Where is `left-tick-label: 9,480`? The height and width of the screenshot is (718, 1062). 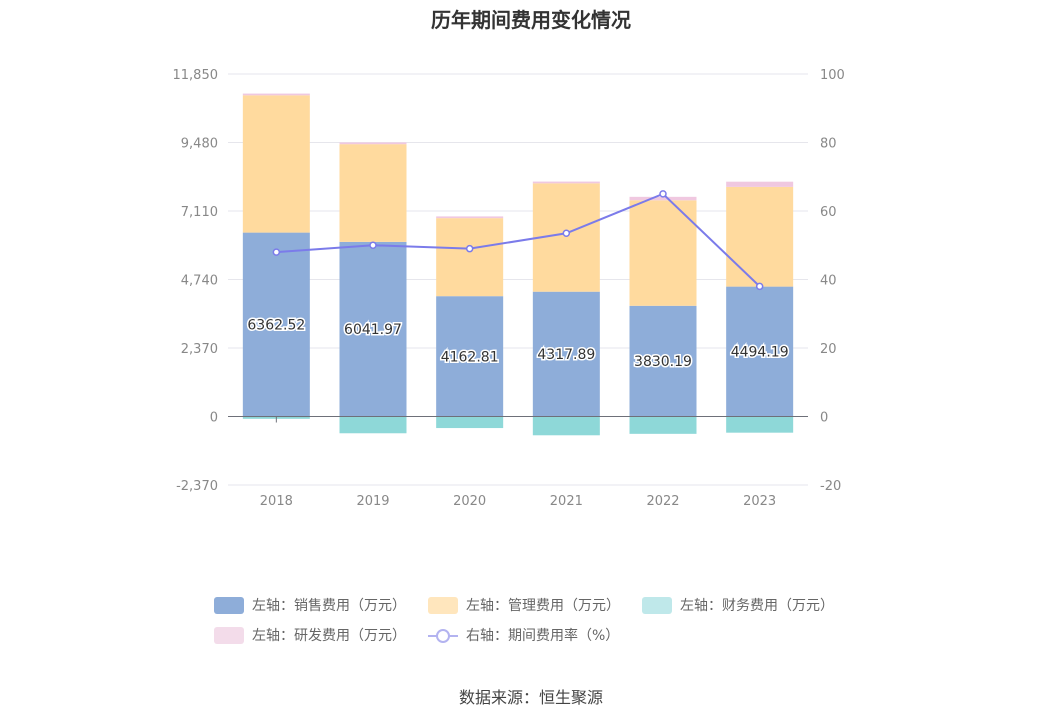 left-tick-label: 9,480 is located at coordinates (199, 144).